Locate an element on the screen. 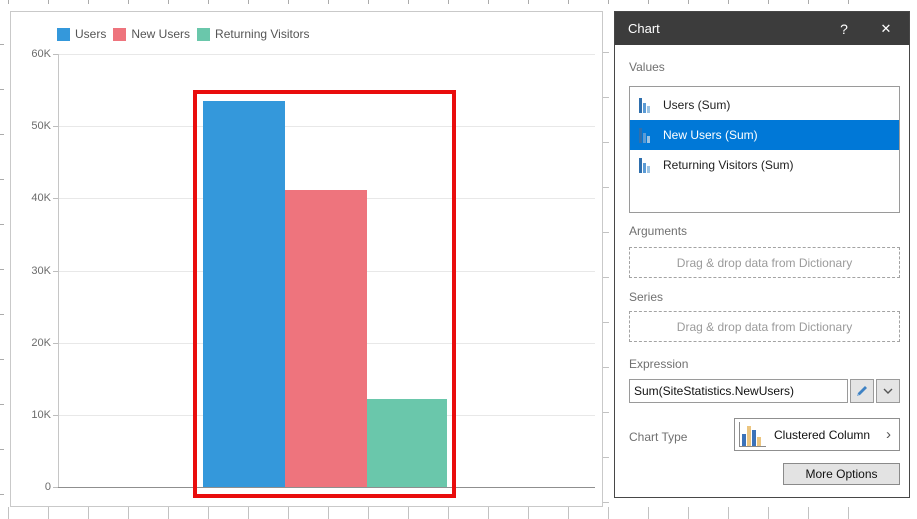 The height and width of the screenshot is (519, 917). series-dropzone: Drag & drop data from Dictionary is located at coordinates (764, 326).